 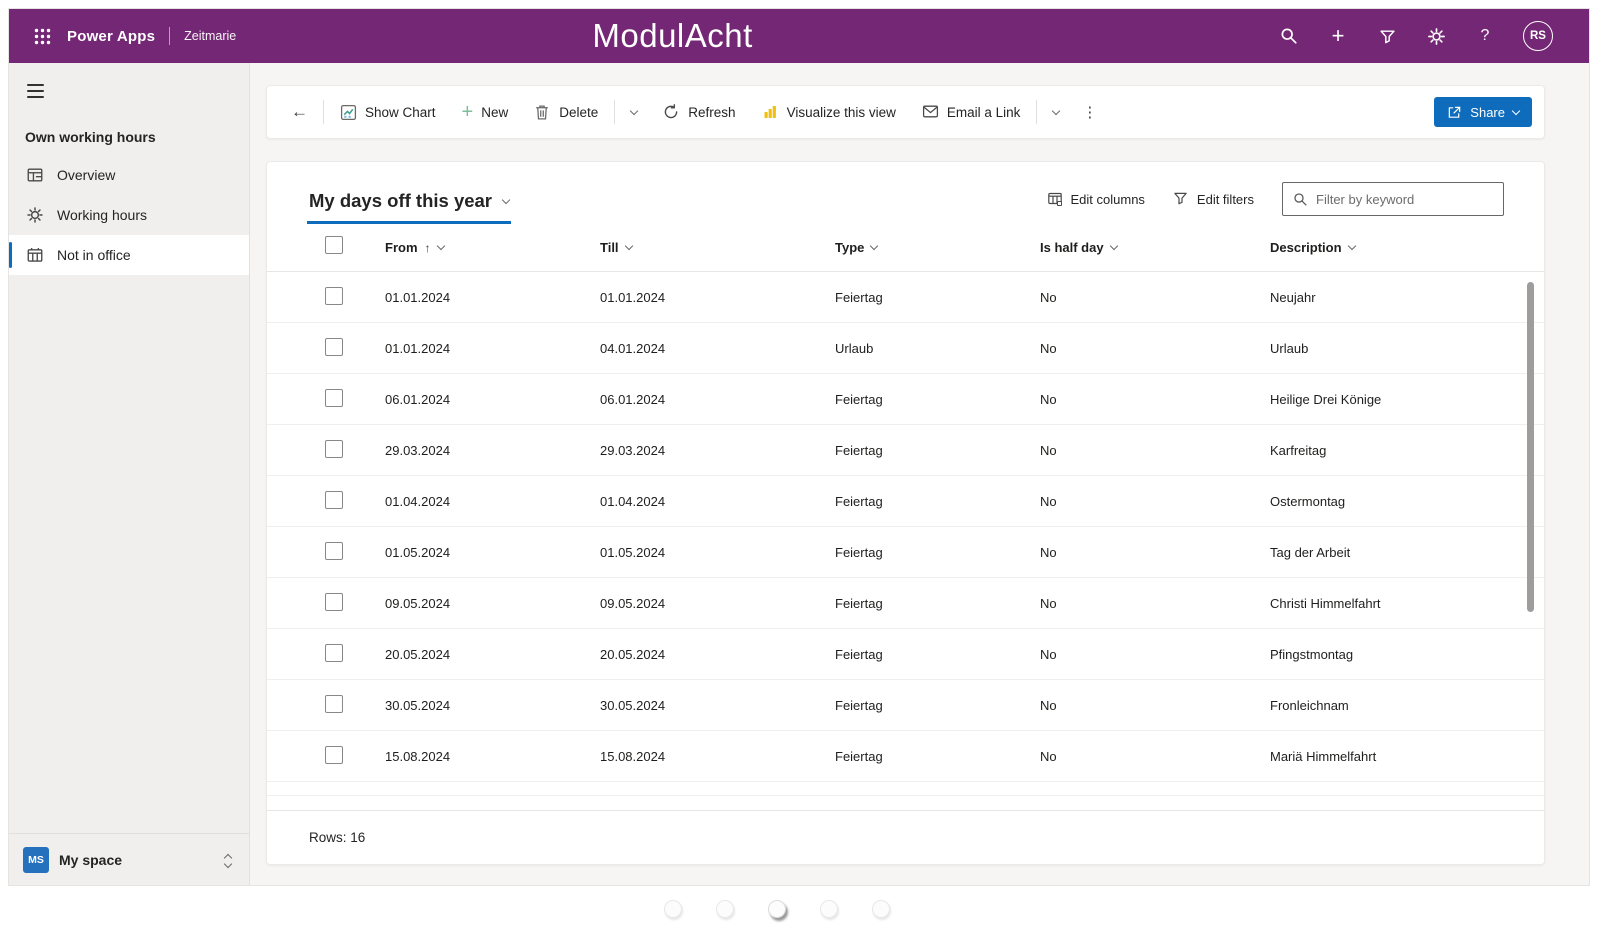 I want to click on cell-from: 01.01.2024, so click(x=418, y=348).